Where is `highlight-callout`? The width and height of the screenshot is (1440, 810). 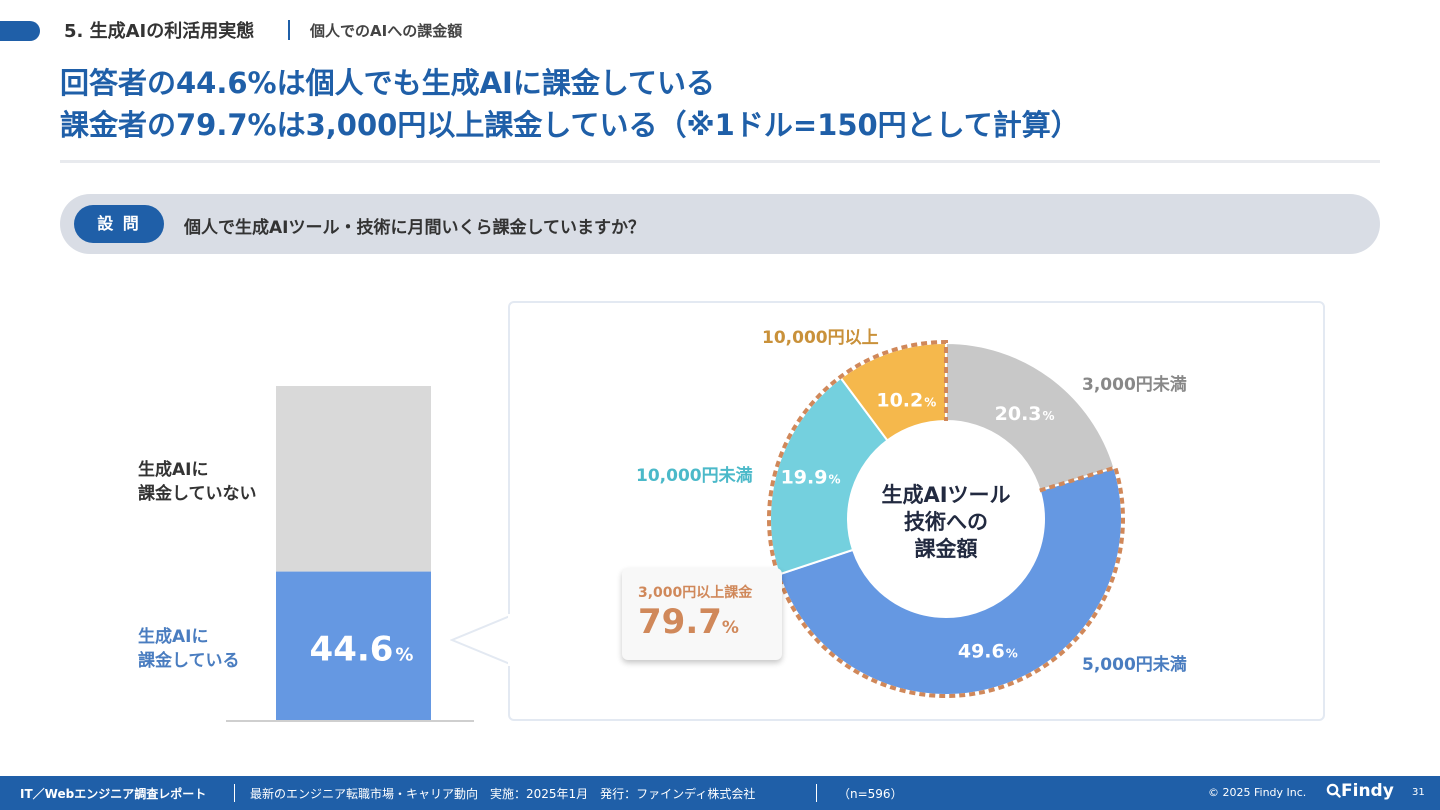 highlight-callout is located at coordinates (702, 614).